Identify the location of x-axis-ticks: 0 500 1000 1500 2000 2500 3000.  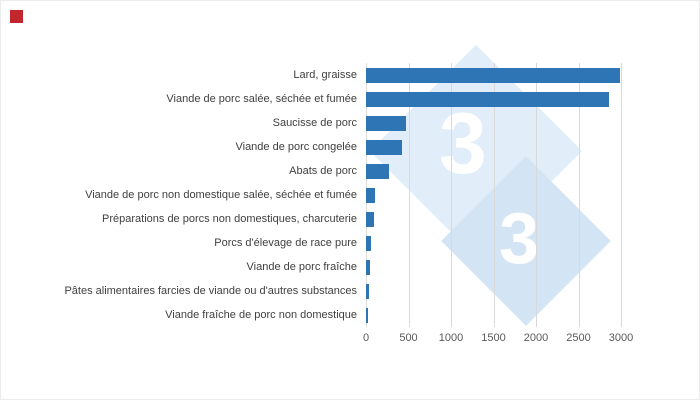
(497, 340).